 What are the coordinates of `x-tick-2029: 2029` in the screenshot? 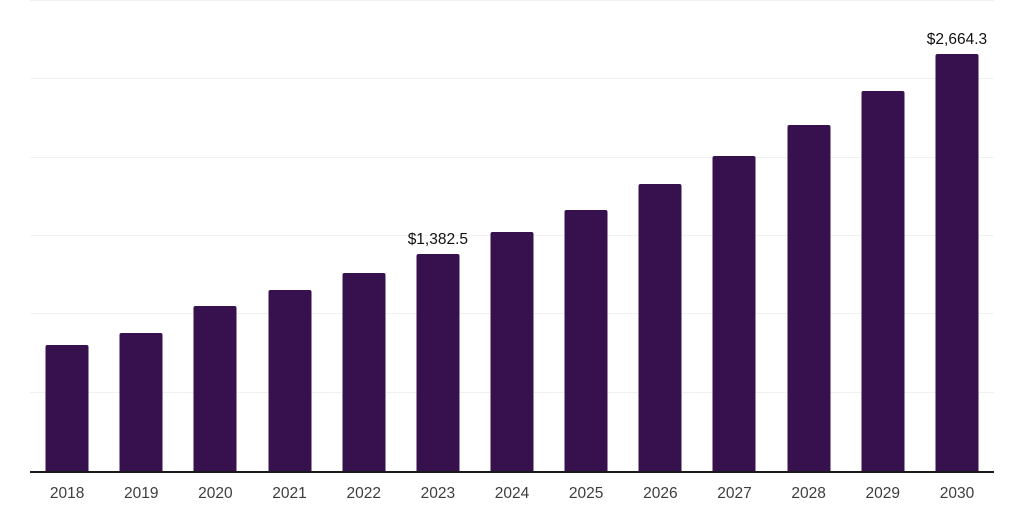 It's located at (883, 493).